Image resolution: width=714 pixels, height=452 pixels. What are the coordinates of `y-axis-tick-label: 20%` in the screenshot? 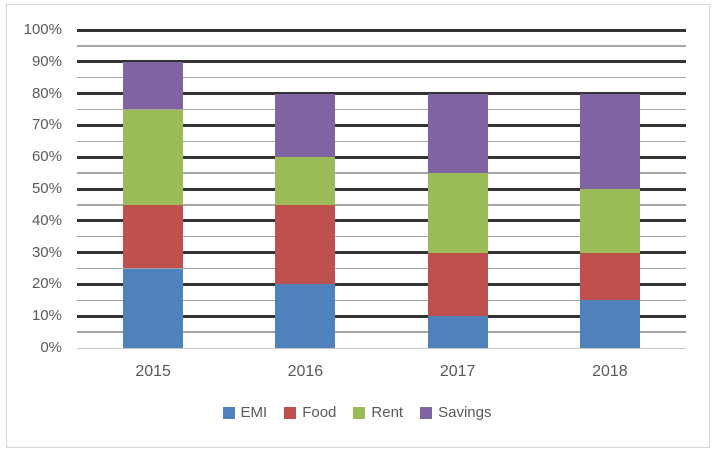 It's located at (46, 284).